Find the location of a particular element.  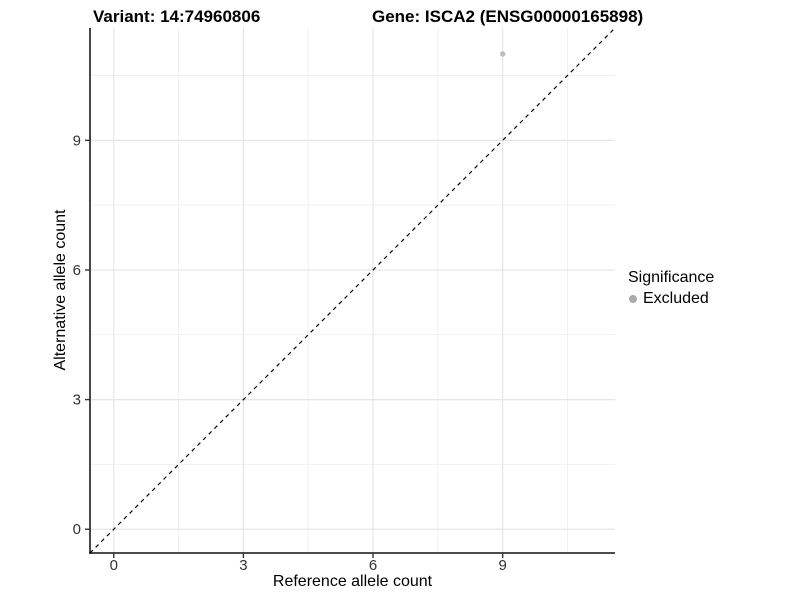

excluded-key-dot-icon is located at coordinates (633, 299).